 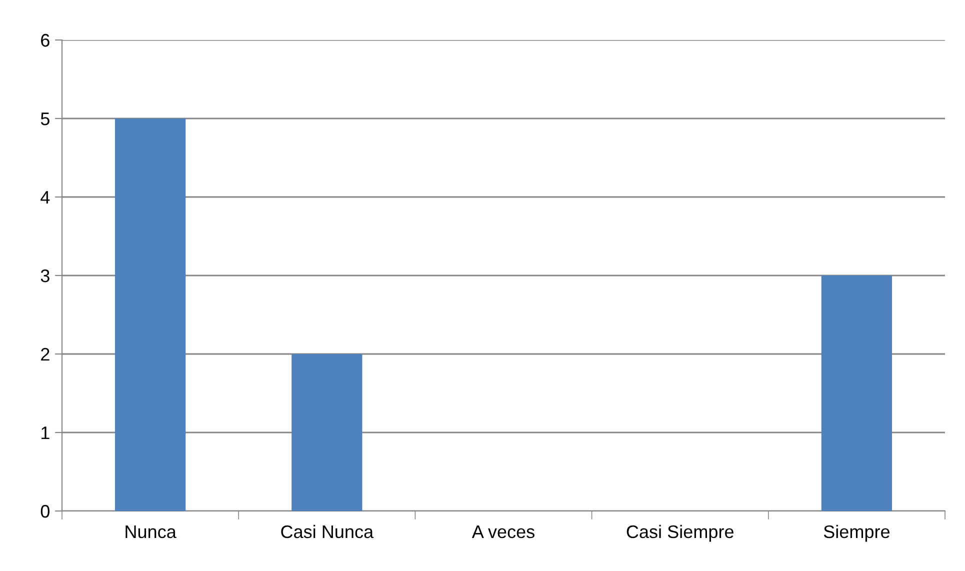 I want to click on y-tick-label: 4, so click(x=45, y=197).